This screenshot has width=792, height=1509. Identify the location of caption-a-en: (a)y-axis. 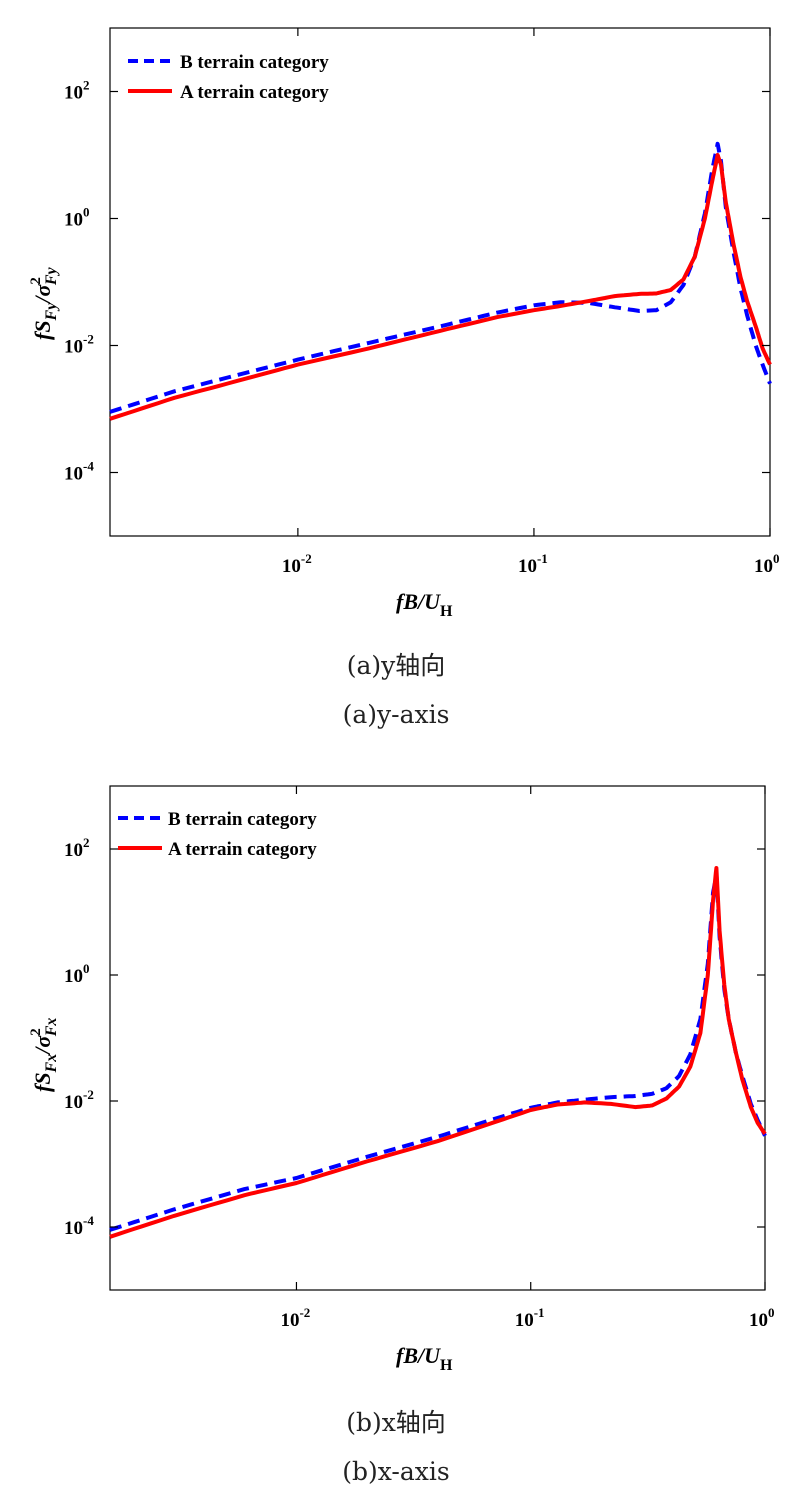
(396, 714).